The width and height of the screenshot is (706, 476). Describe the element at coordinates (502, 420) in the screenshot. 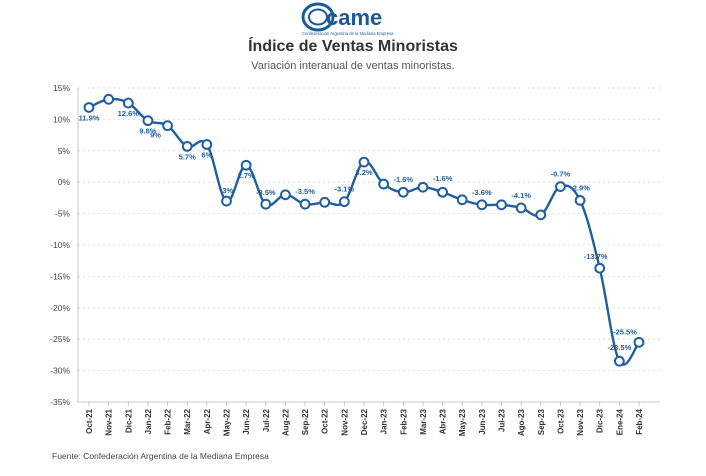

I see `x-tick-label: Jul-23` at that location.